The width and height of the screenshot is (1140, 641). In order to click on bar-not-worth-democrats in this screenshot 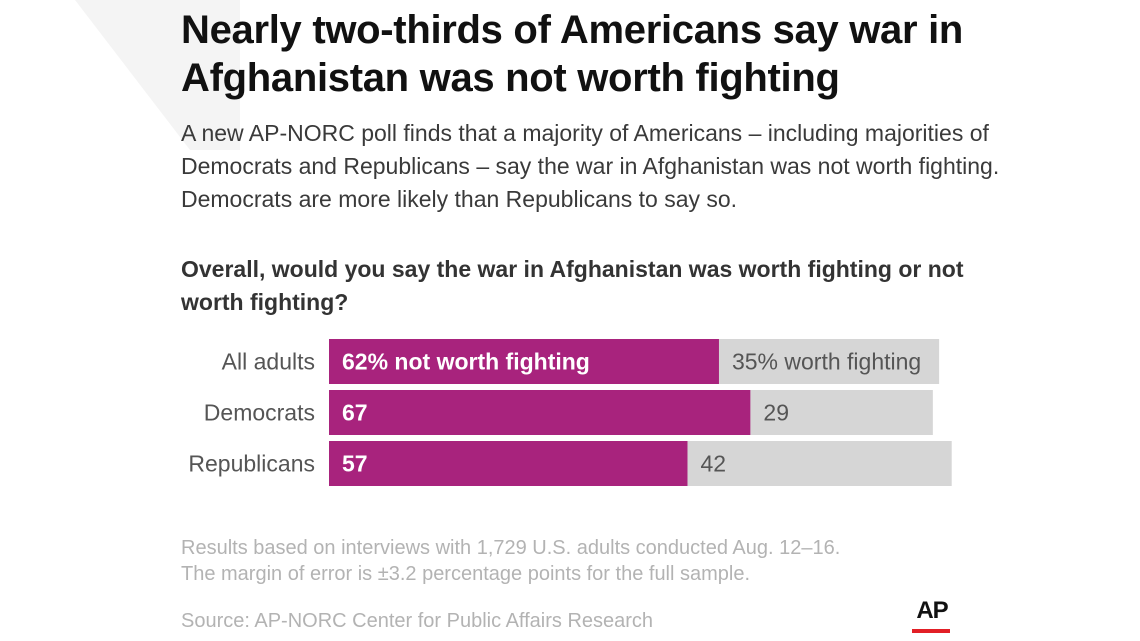, I will do `click(540, 412)`.